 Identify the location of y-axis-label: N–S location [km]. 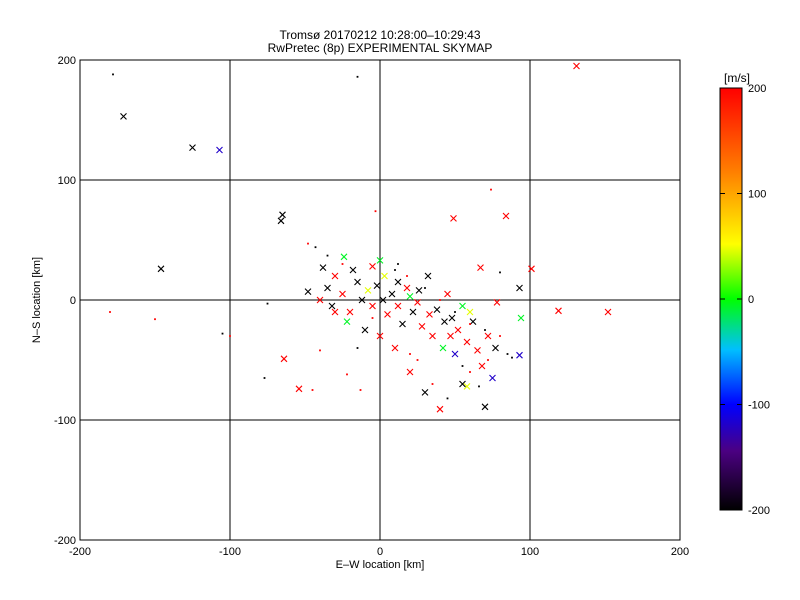
(37, 300).